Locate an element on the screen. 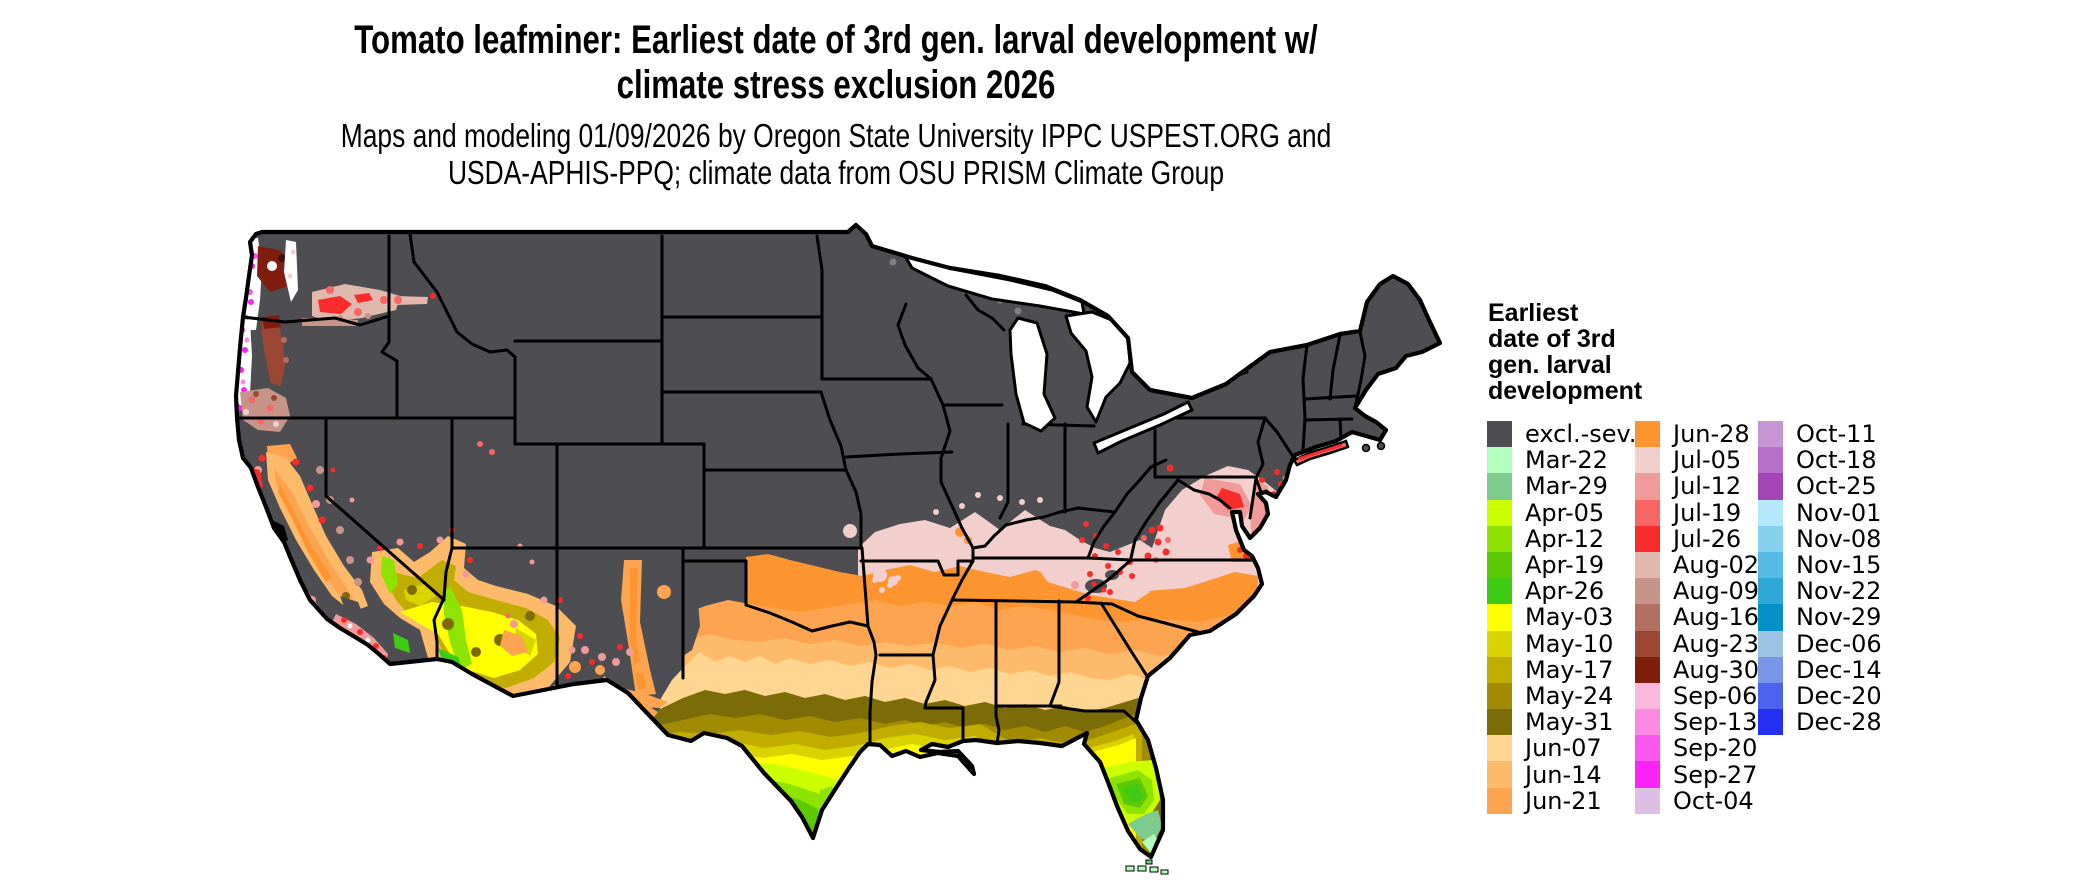  legend-row: Jun-21 is located at coordinates (1562, 800).